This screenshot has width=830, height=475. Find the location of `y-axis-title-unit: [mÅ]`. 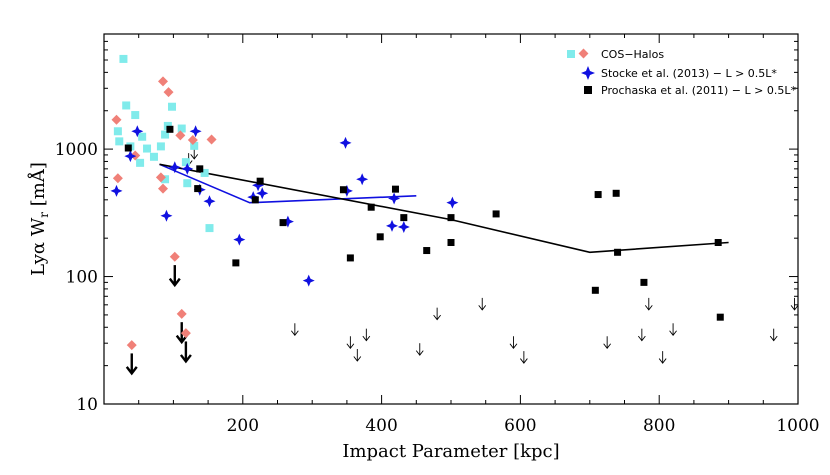

y-axis-title-unit: [mÅ] is located at coordinates (38, 187).